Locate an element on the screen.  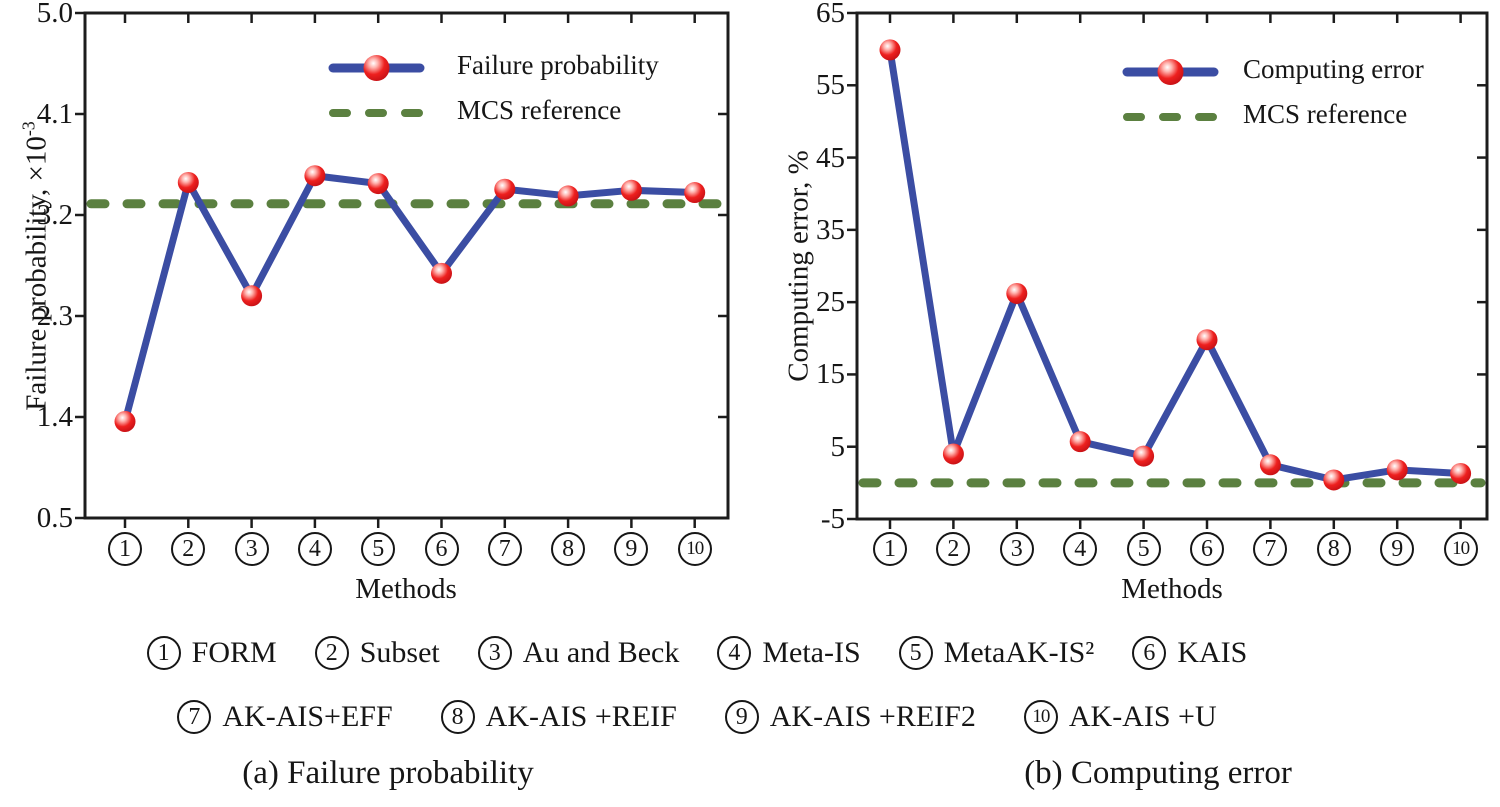
method-key-item-7: 7 AK-AIS+EFF is located at coordinates (285, 717).